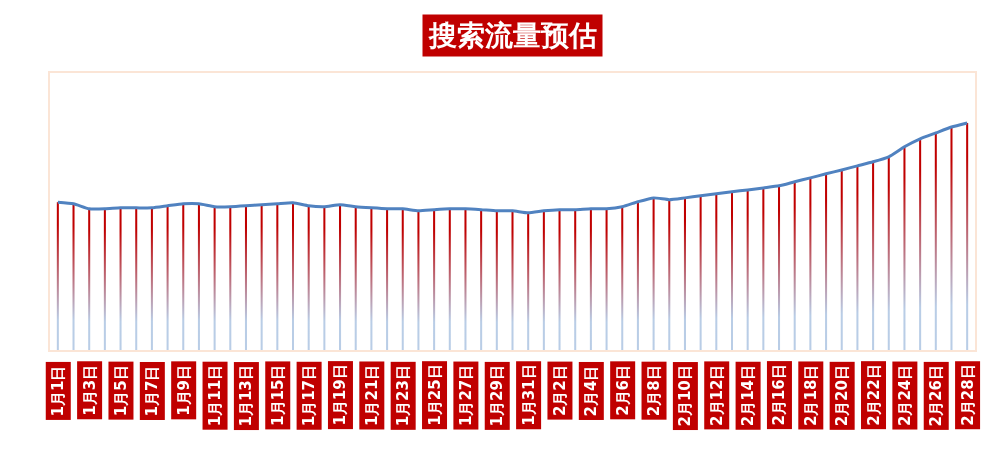 The width and height of the screenshot is (1008, 466). I want to click on x-tick-label: 1月5日, so click(120, 391).